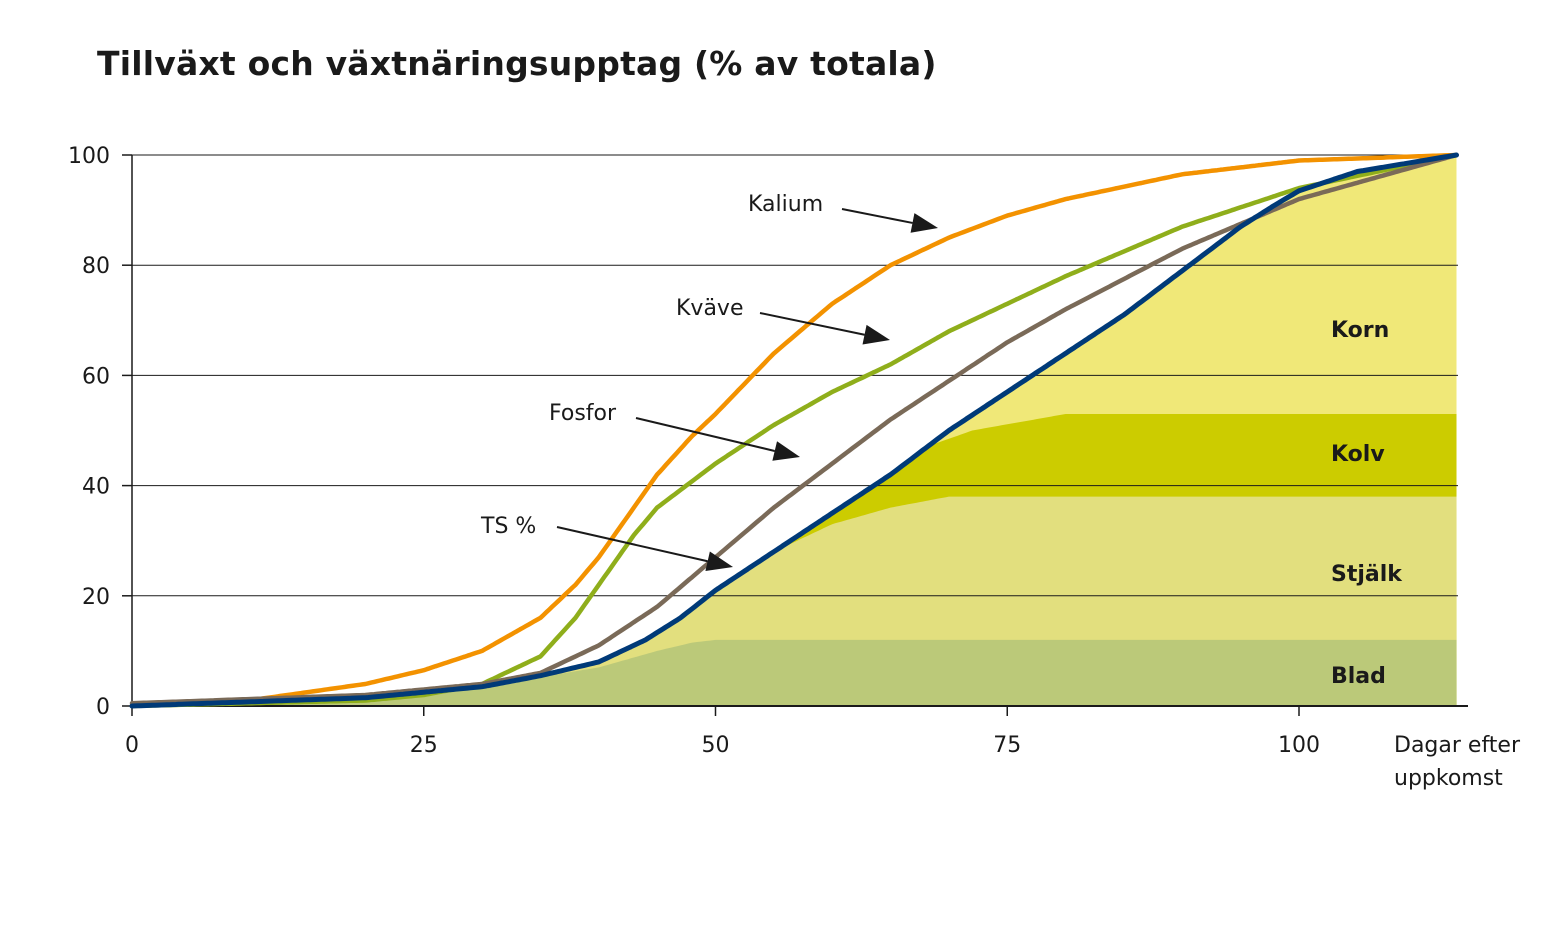 This screenshot has width=1556, height=926. What do you see at coordinates (96, 376) in the screenshot?
I see `y-tick-label: 60` at bounding box center [96, 376].